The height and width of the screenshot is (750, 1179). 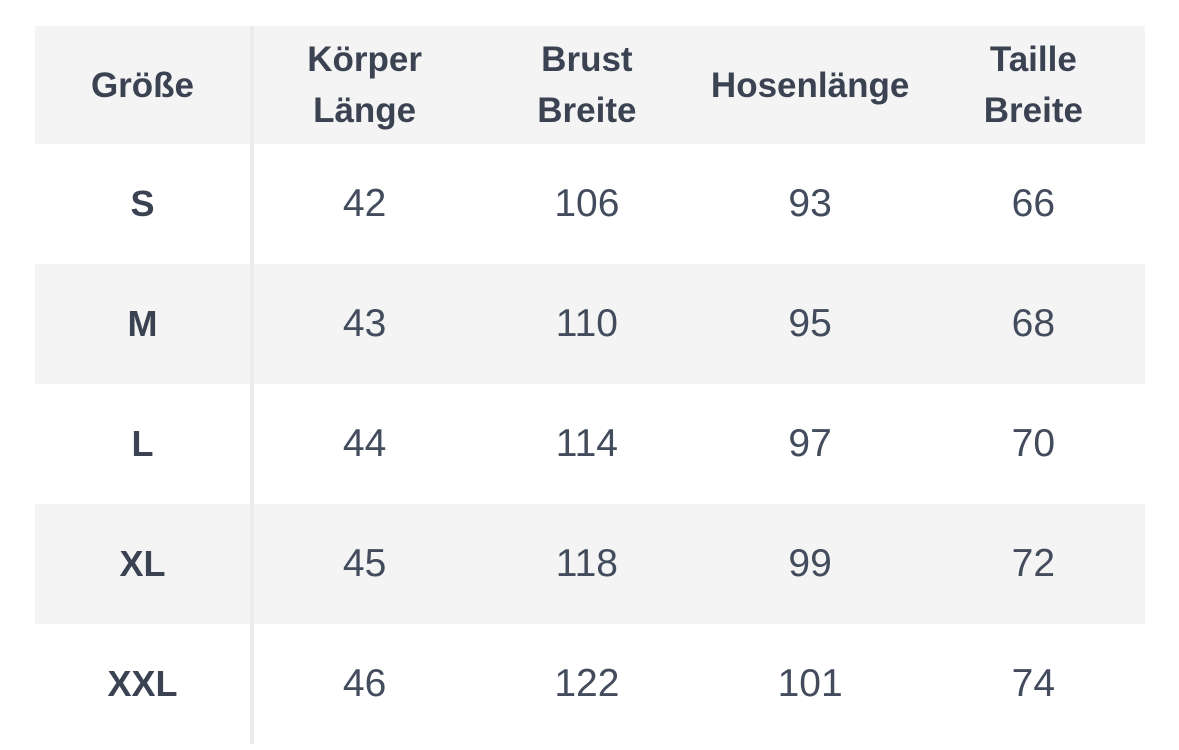 I want to click on value-cell: 122, so click(x=587, y=683).